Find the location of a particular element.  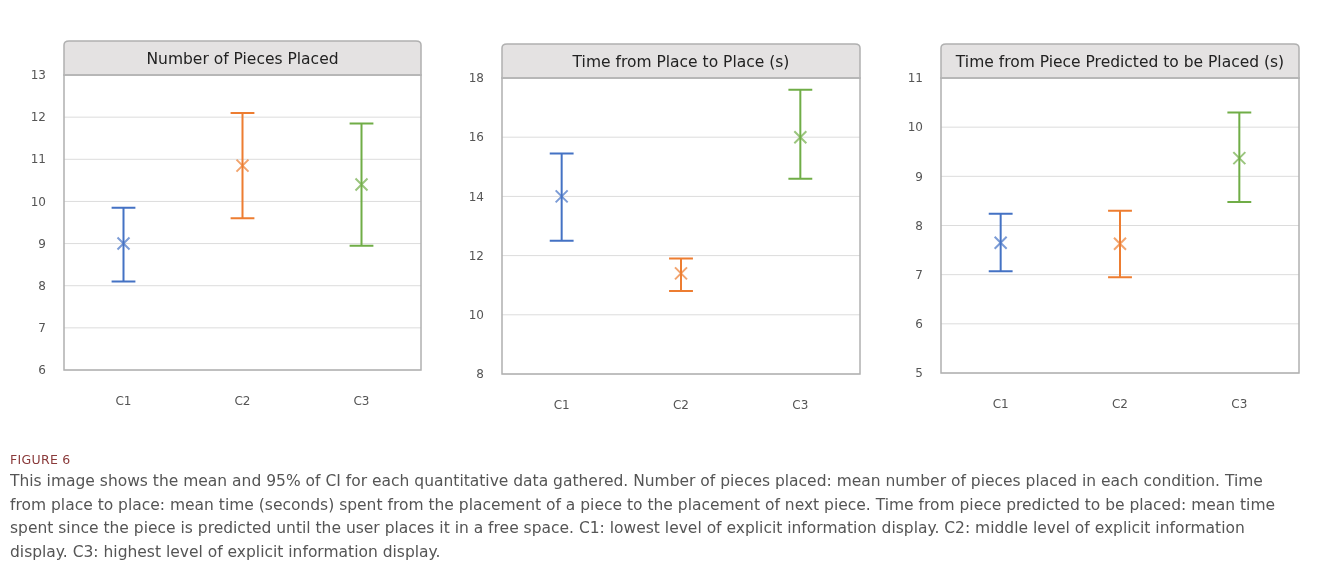

caption: FIGURE 6 is located at coordinates (40, 459).